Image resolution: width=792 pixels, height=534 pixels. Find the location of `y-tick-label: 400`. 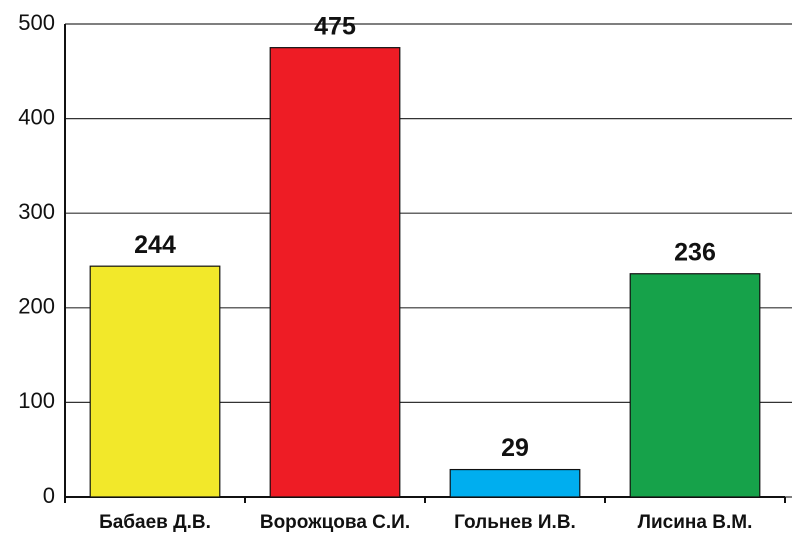

y-tick-label: 400 is located at coordinates (36, 116).